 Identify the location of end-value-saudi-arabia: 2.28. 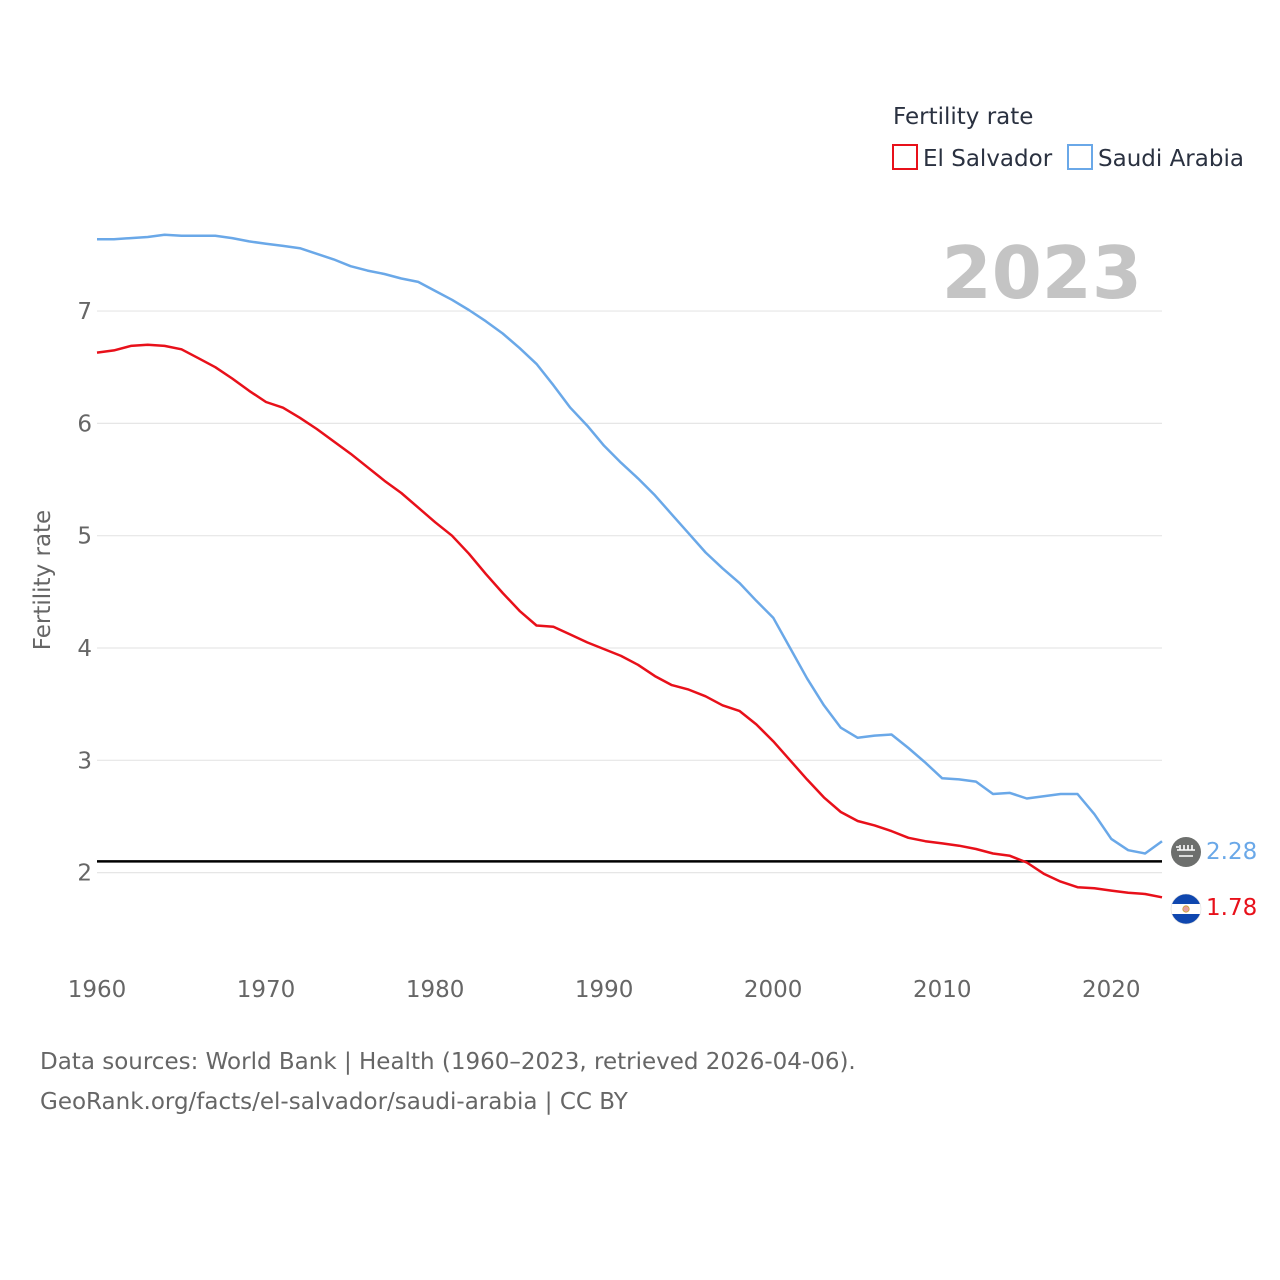
(1231, 852).